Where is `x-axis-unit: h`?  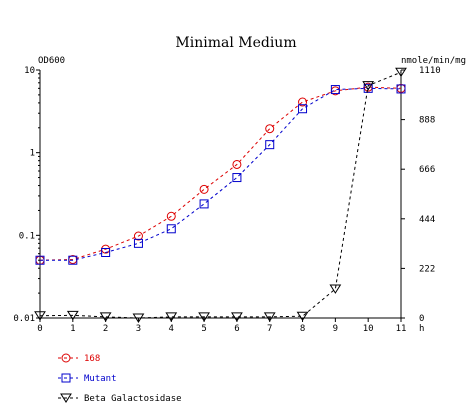
x-axis-unit: h is located at coordinates (421, 329).